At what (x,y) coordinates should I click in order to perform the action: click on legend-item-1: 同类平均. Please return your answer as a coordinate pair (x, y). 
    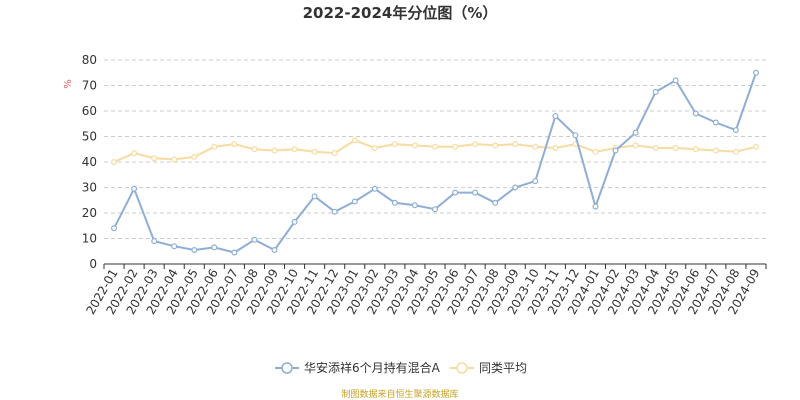
    Looking at the image, I should click on (488, 368).